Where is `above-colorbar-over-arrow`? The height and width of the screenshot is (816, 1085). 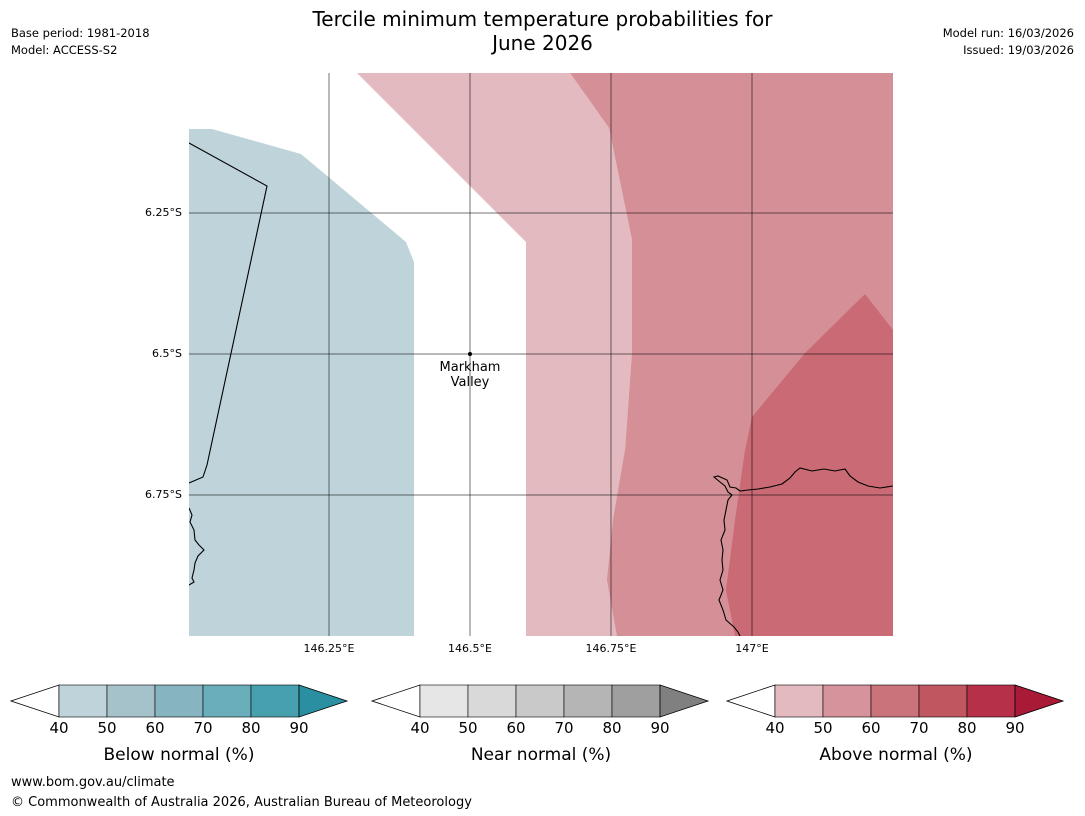 above-colorbar-over-arrow is located at coordinates (1039, 701).